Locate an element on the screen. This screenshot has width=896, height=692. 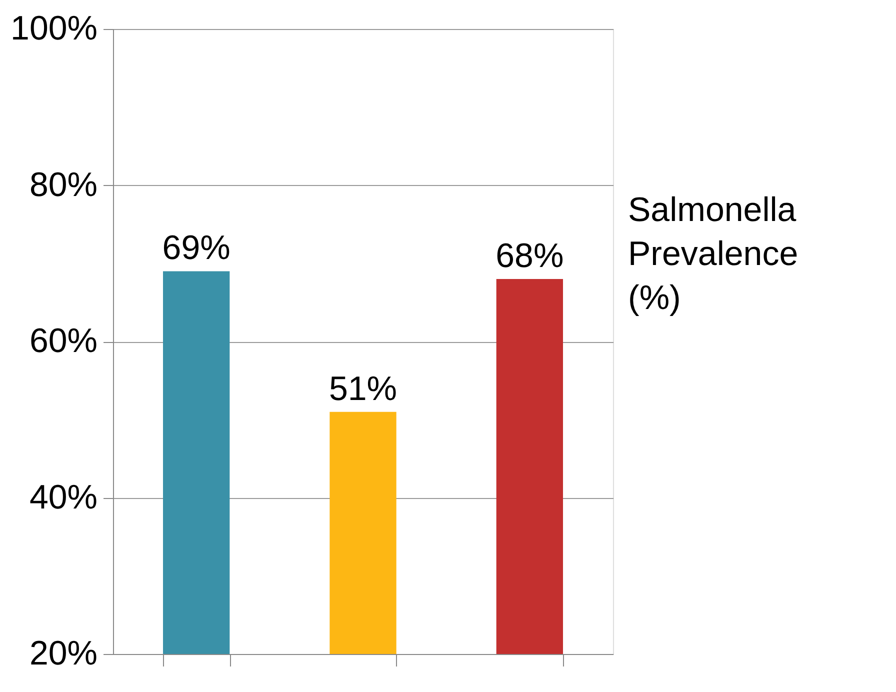
data-label: 69% is located at coordinates (196, 248).